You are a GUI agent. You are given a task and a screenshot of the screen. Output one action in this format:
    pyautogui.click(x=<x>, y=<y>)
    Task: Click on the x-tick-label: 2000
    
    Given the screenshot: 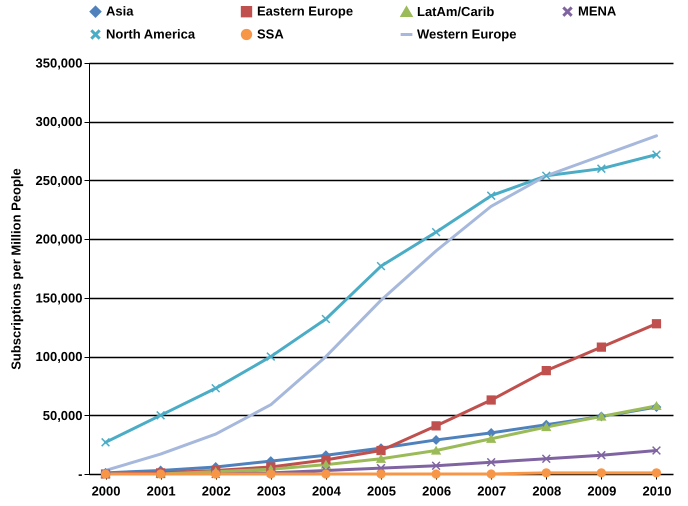 What is the action you would take?
    pyautogui.click(x=106, y=491)
    